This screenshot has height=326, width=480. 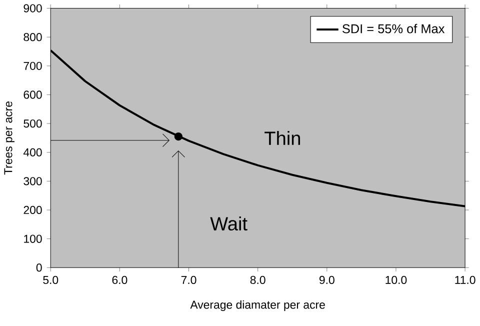 I want to click on x-axis-title: Average diamater per acre, so click(x=257, y=305).